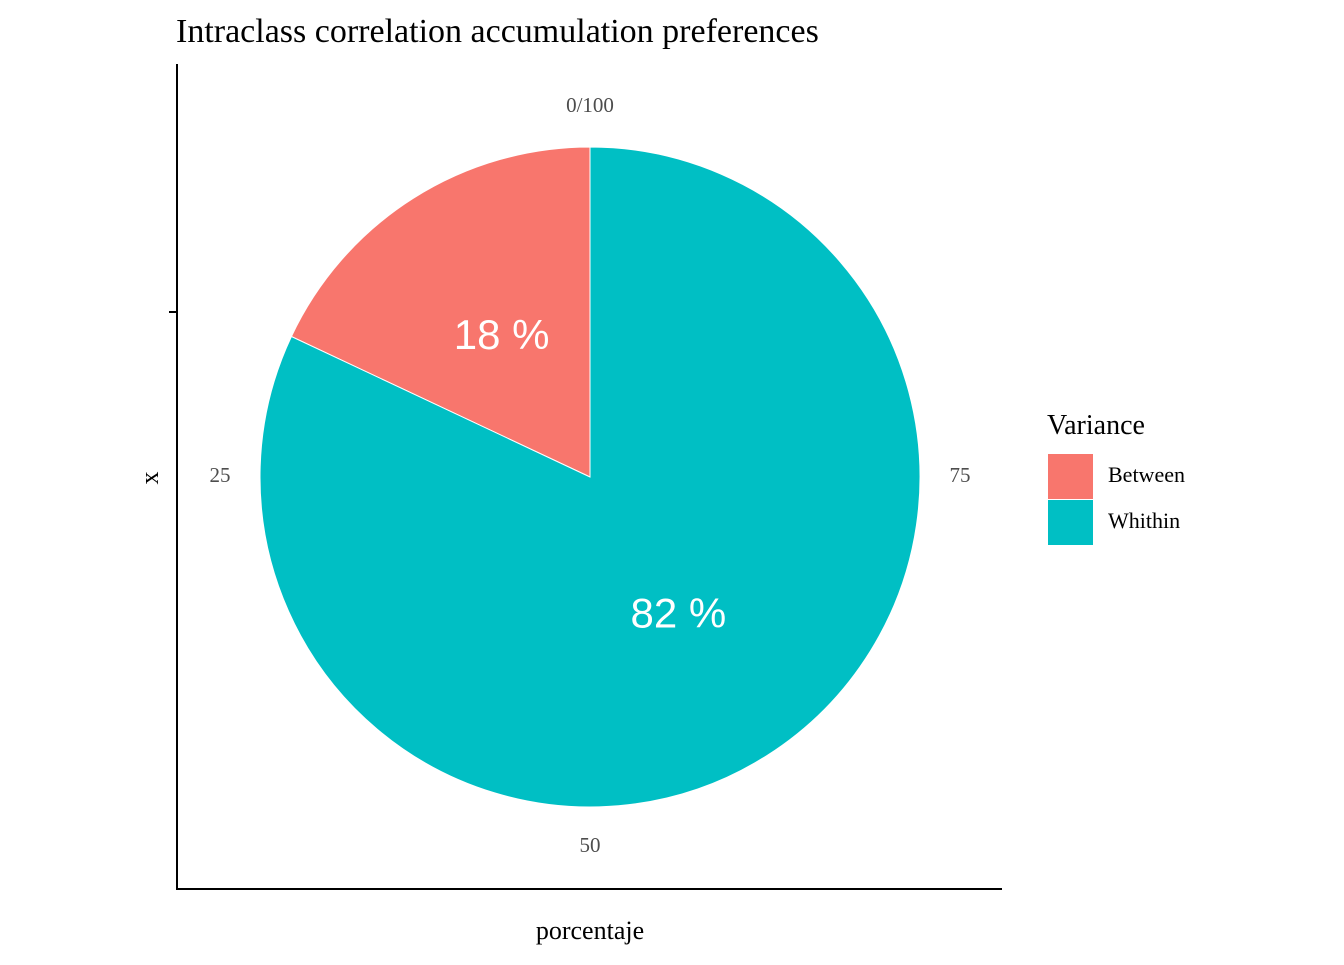 This screenshot has height=965, width=1344. Describe the element at coordinates (1096, 425) in the screenshot. I see `legend-title: Variance` at that location.